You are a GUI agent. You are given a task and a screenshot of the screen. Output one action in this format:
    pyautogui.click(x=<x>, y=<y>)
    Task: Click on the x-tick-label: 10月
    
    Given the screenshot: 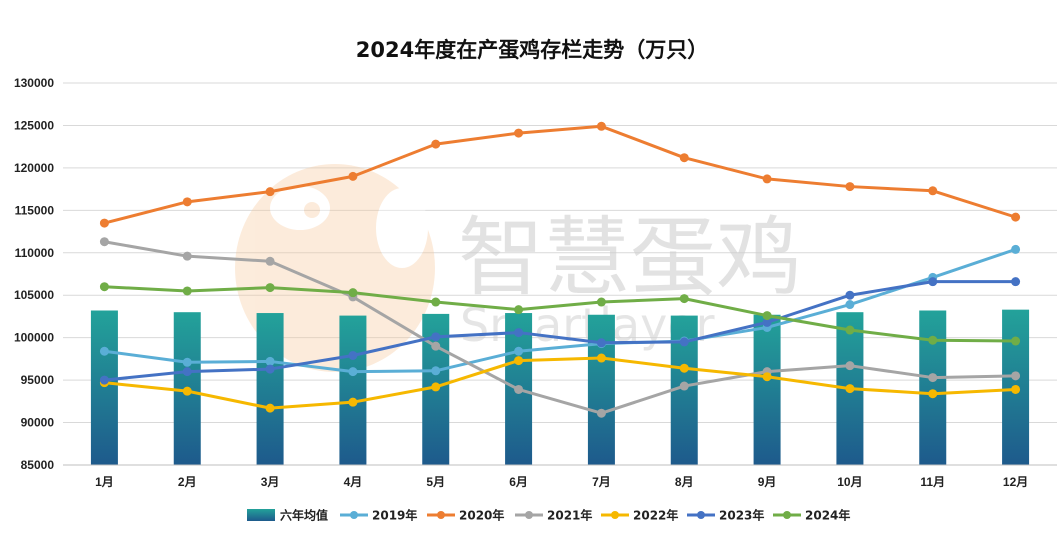 What is the action you would take?
    pyautogui.click(x=849, y=482)
    